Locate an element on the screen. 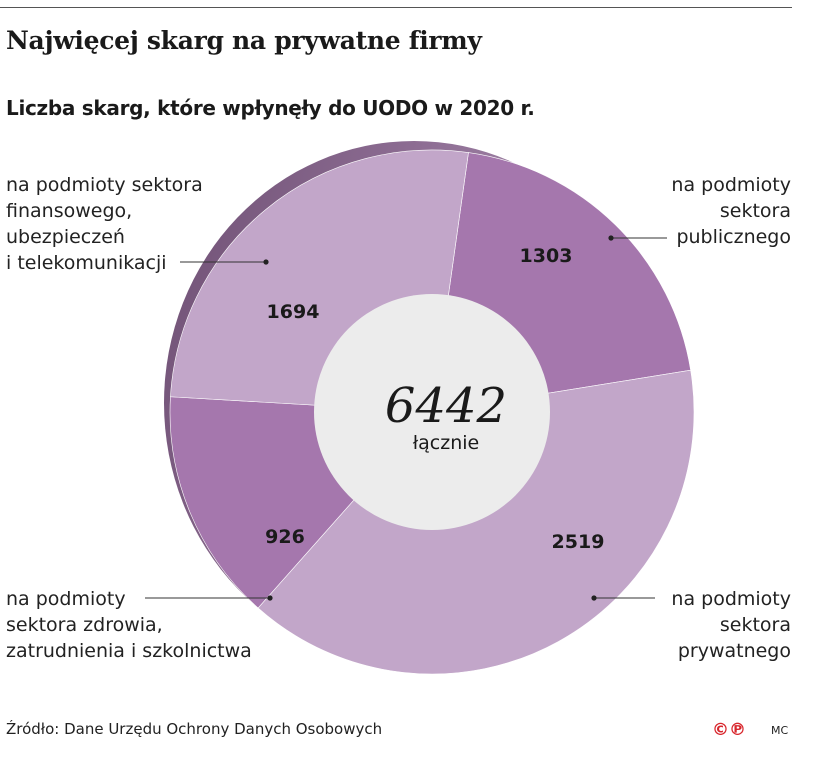 This screenshot has width=829, height=760. label-line: i telekomunikacji is located at coordinates (86, 263).